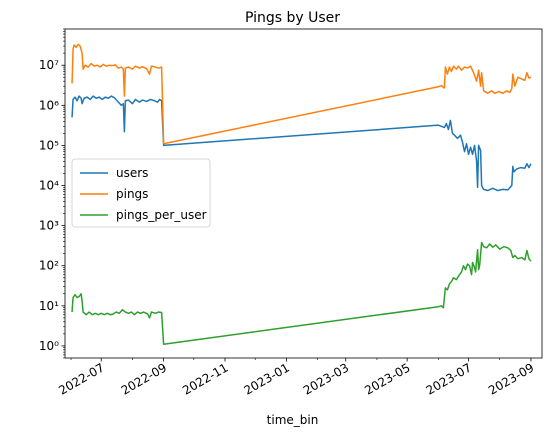  Describe the element at coordinates (132, 194) in the screenshot. I see `legend-label-pings: pings` at that location.